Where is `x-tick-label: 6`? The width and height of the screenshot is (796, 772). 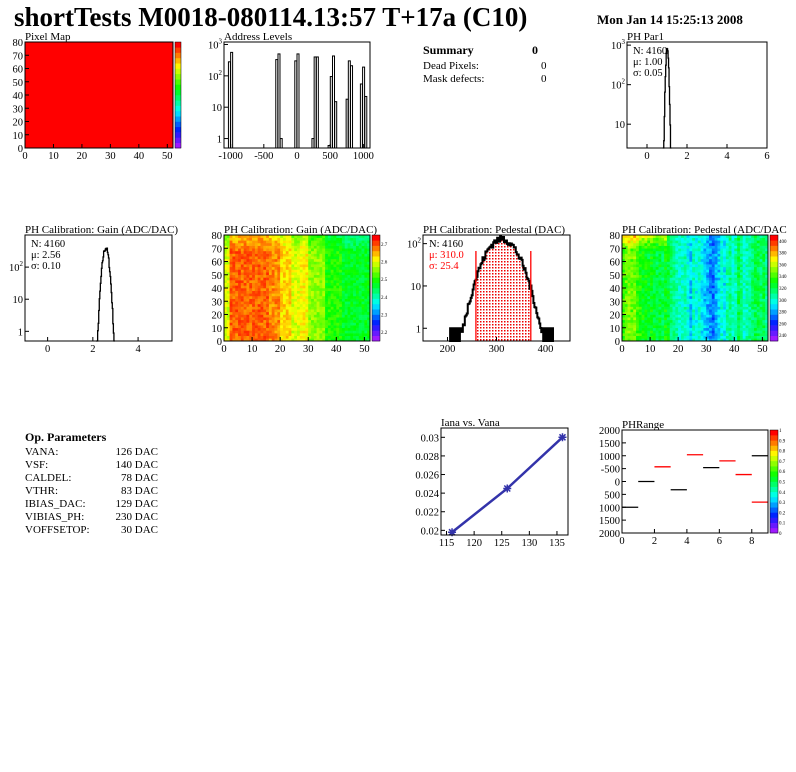
x-tick-label: 6 is located at coordinates (719, 541).